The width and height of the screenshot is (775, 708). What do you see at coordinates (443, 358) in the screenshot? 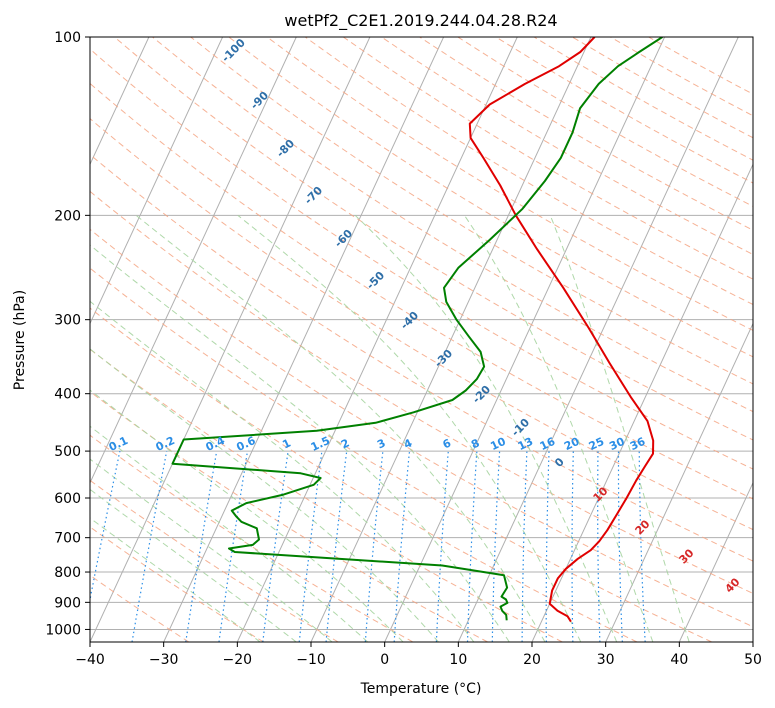
I see `dry-adiabat-label: -30` at bounding box center [443, 358].